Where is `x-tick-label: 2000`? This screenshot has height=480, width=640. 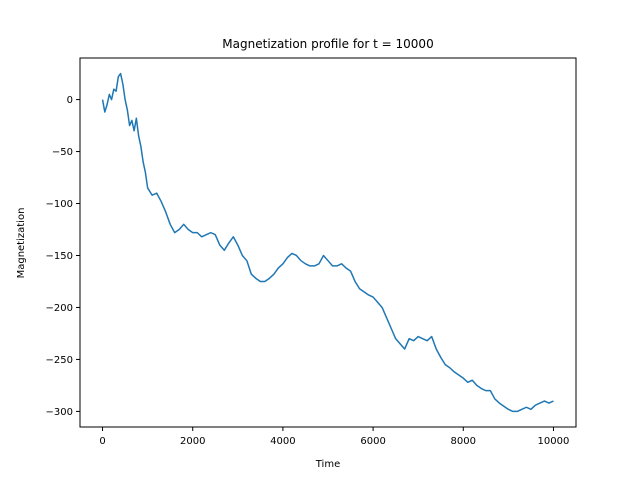 x-tick-label: 2000 is located at coordinates (192, 441).